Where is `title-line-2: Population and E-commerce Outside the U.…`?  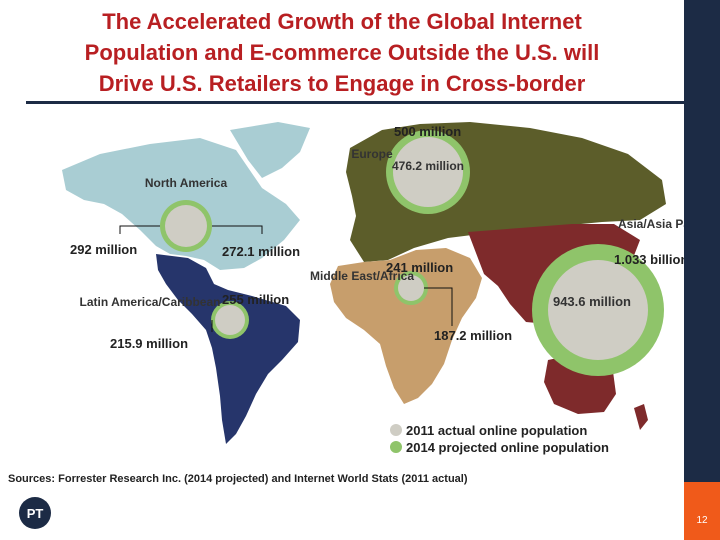 title-line-2: Population and E-commerce Outside the U.… is located at coordinates (342, 52).